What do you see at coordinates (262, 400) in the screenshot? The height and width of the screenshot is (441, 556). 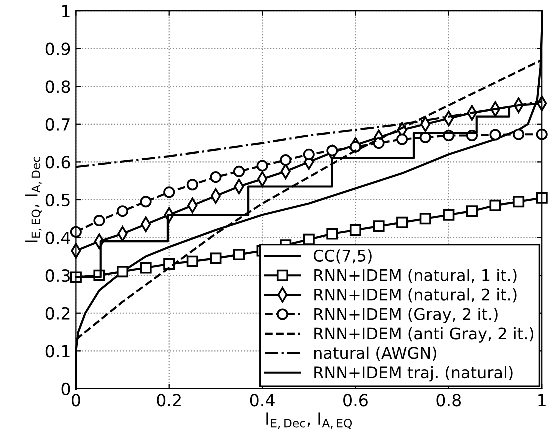 I see `x-tick-label: 0.4` at bounding box center [262, 400].